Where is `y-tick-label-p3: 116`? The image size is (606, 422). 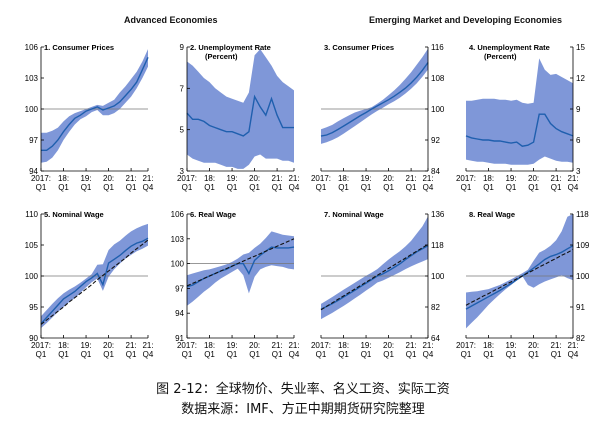 y-tick-label-p3: 116 is located at coordinates (437, 47).